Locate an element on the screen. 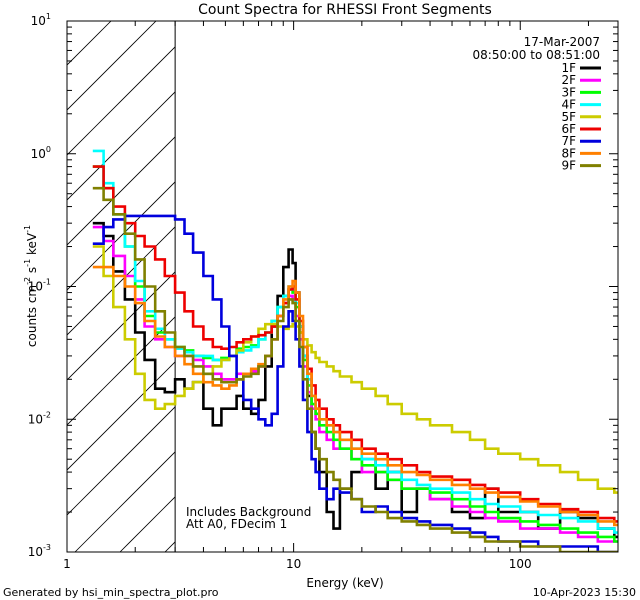  legend-label-2F: 2F is located at coordinates (568, 80).